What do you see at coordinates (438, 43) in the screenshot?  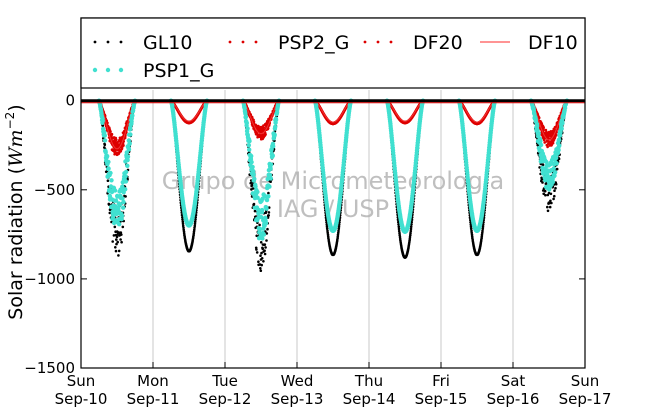 I see `legend-label: DF20` at bounding box center [438, 43].